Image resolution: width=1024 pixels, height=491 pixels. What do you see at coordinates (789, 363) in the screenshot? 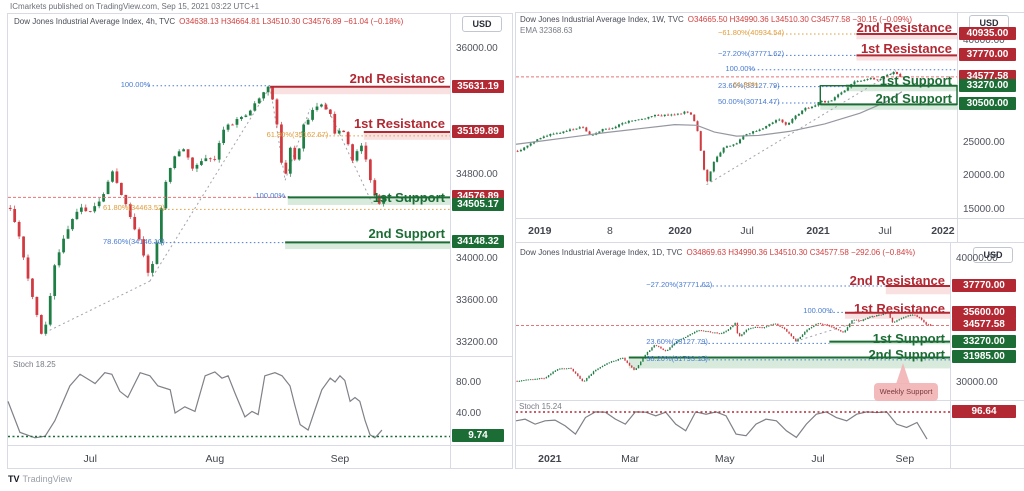
I see `support-zone` at bounding box center [789, 363].